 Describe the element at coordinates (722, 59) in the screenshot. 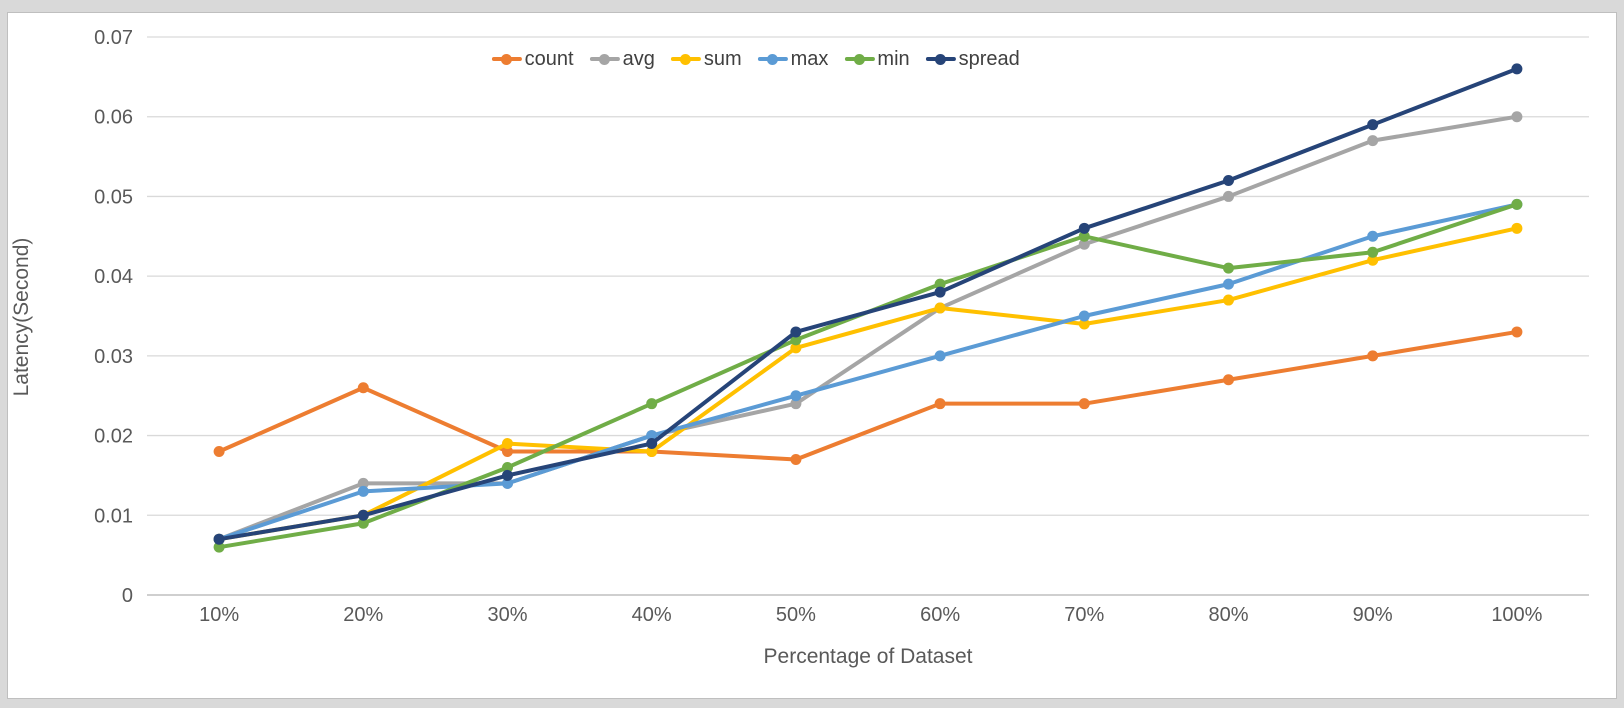

I see `legend-label: sum` at that location.